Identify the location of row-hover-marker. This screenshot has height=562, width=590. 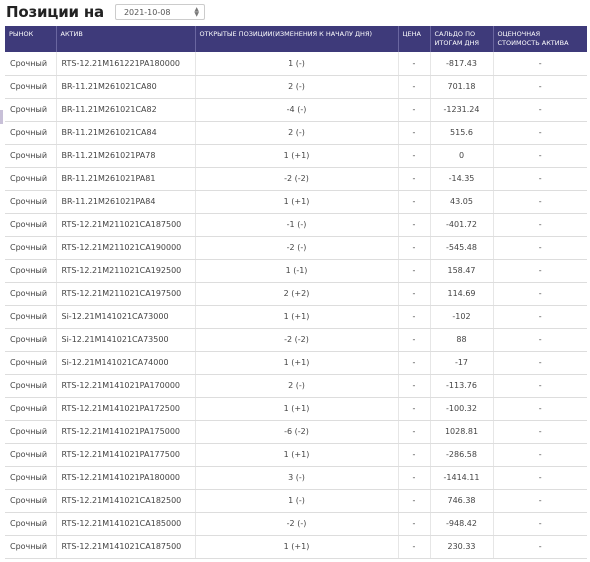
(1, 117).